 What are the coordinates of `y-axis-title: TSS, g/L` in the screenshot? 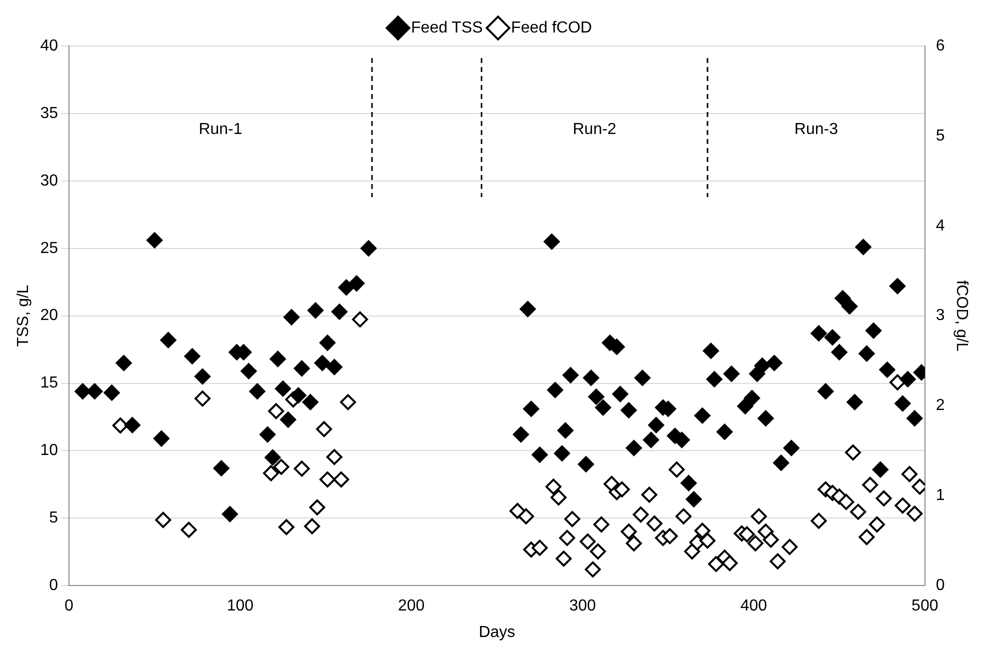 It's located at (23, 315).